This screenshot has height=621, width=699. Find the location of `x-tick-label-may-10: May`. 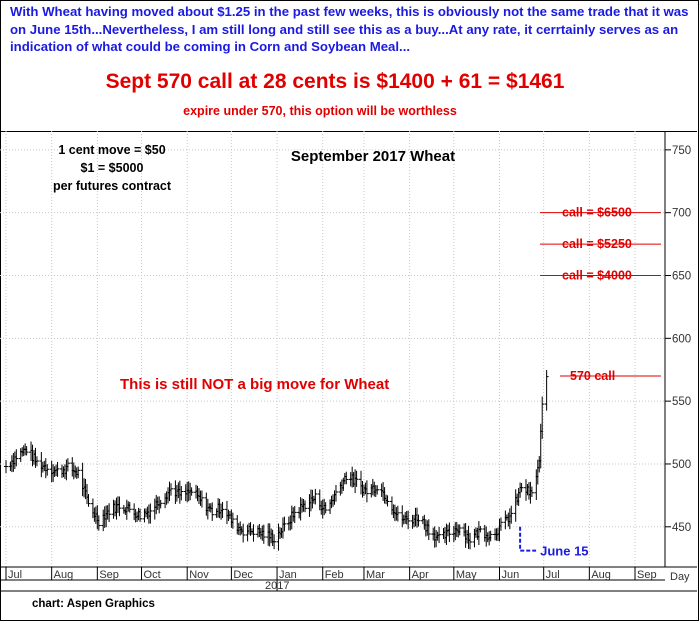

x-tick-label-may-10: May is located at coordinates (466, 575).